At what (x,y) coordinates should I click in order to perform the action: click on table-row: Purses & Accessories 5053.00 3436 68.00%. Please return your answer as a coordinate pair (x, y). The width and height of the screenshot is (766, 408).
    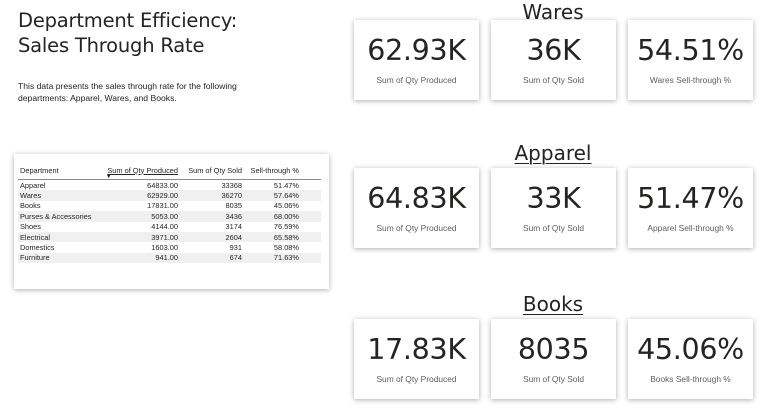
    Looking at the image, I should click on (169, 216).